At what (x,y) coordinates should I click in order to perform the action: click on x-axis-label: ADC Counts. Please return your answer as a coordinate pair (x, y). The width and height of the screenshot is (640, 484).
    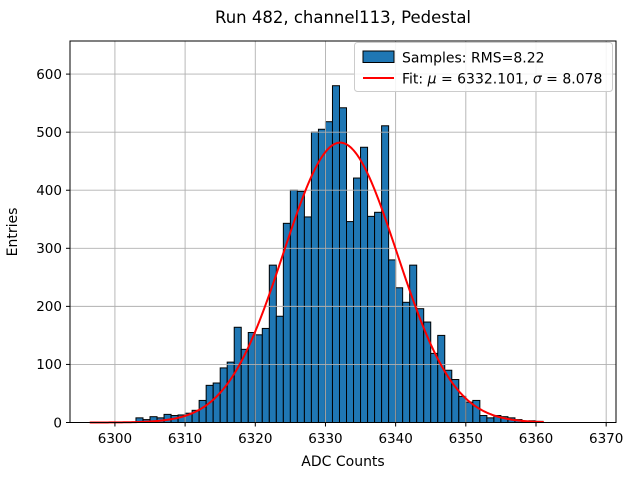
    Looking at the image, I should click on (342, 462).